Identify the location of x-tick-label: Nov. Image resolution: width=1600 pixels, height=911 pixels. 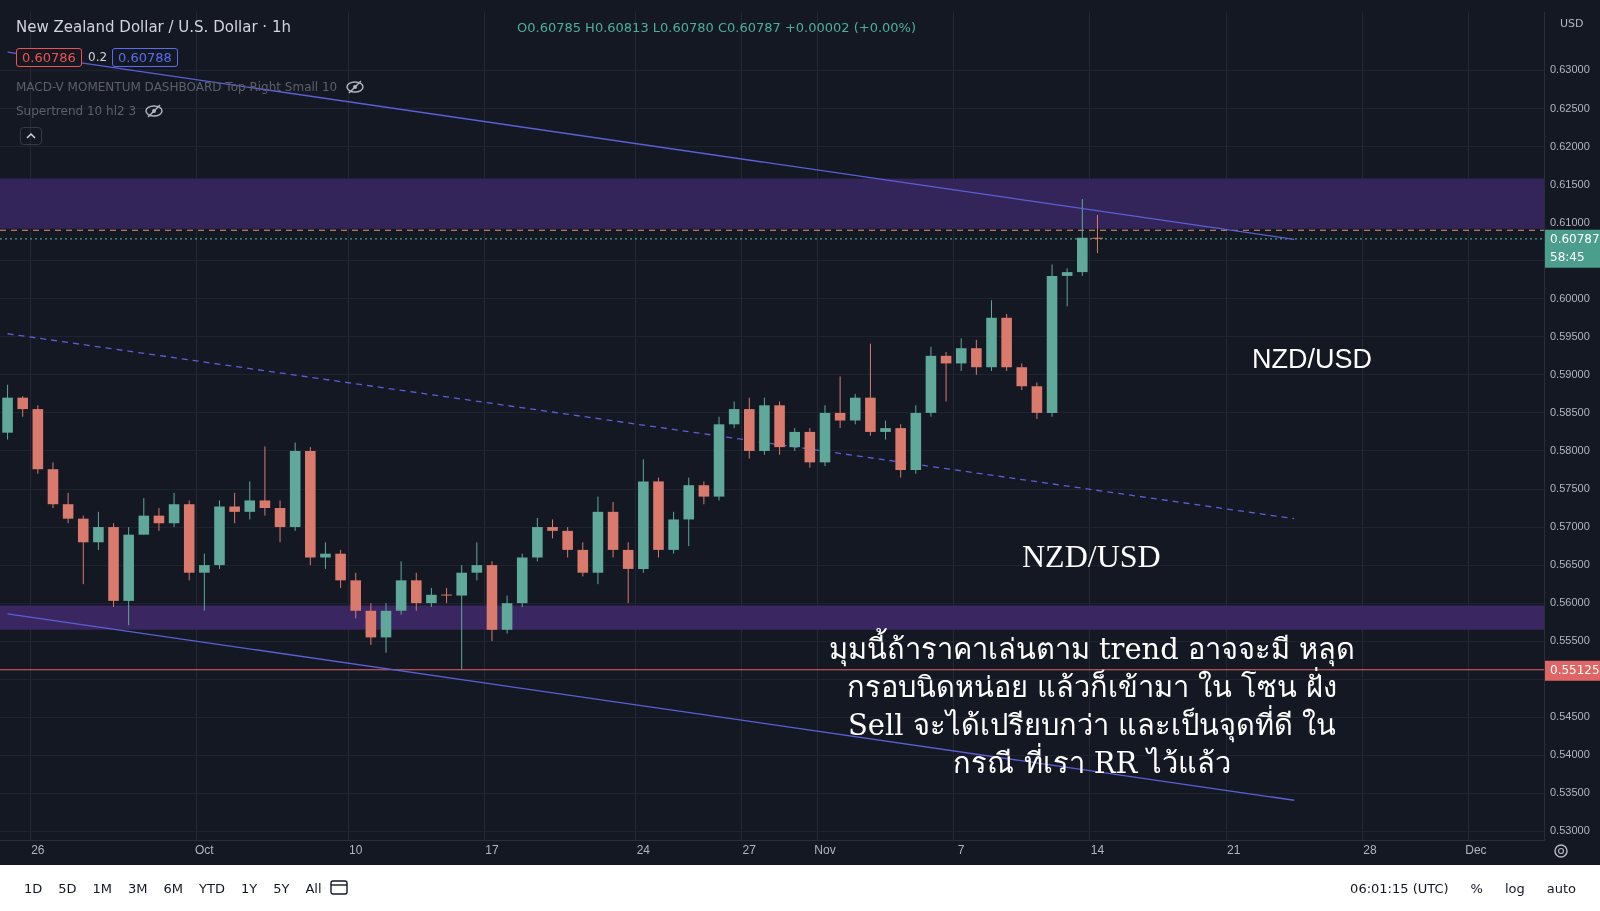
(825, 850).